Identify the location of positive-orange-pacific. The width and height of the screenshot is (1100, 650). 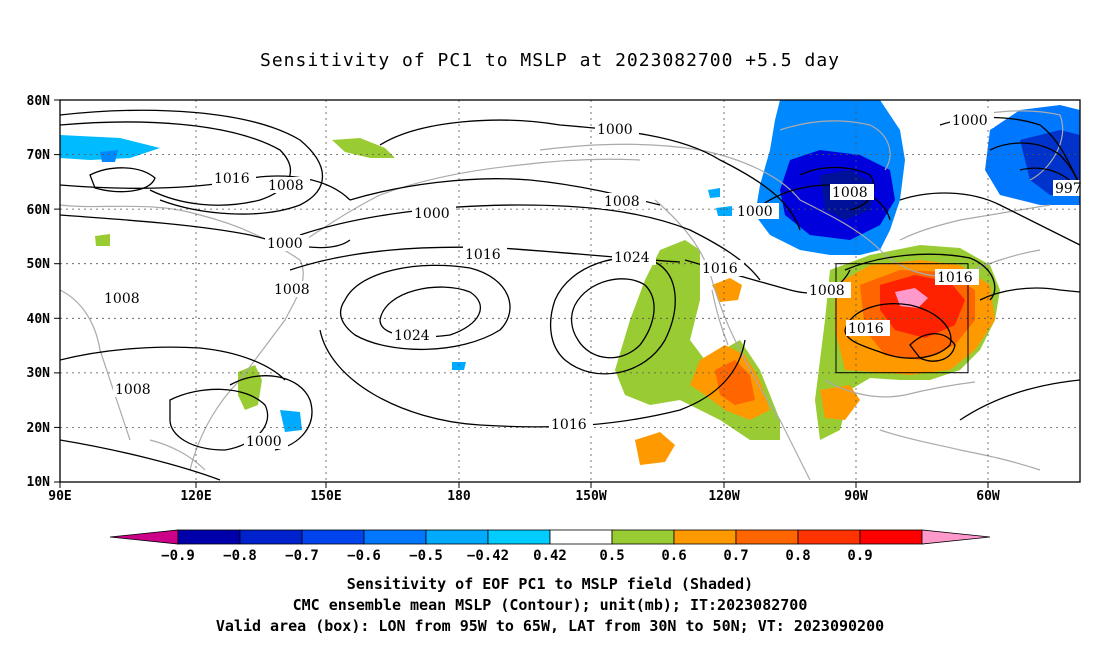
(655, 448).